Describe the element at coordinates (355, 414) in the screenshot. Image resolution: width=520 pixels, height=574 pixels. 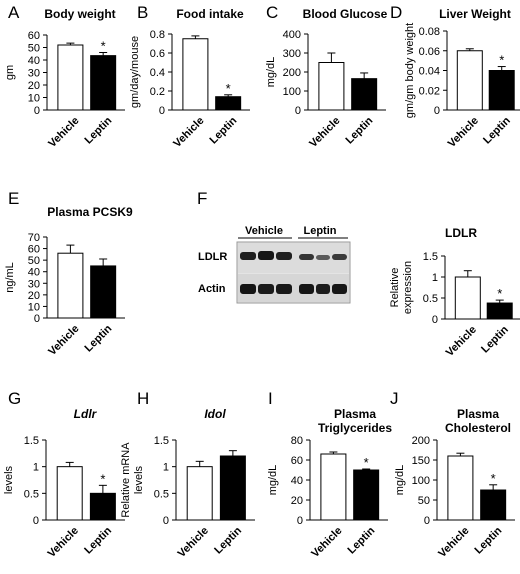
I see `chart-title-i: Plasma` at that location.